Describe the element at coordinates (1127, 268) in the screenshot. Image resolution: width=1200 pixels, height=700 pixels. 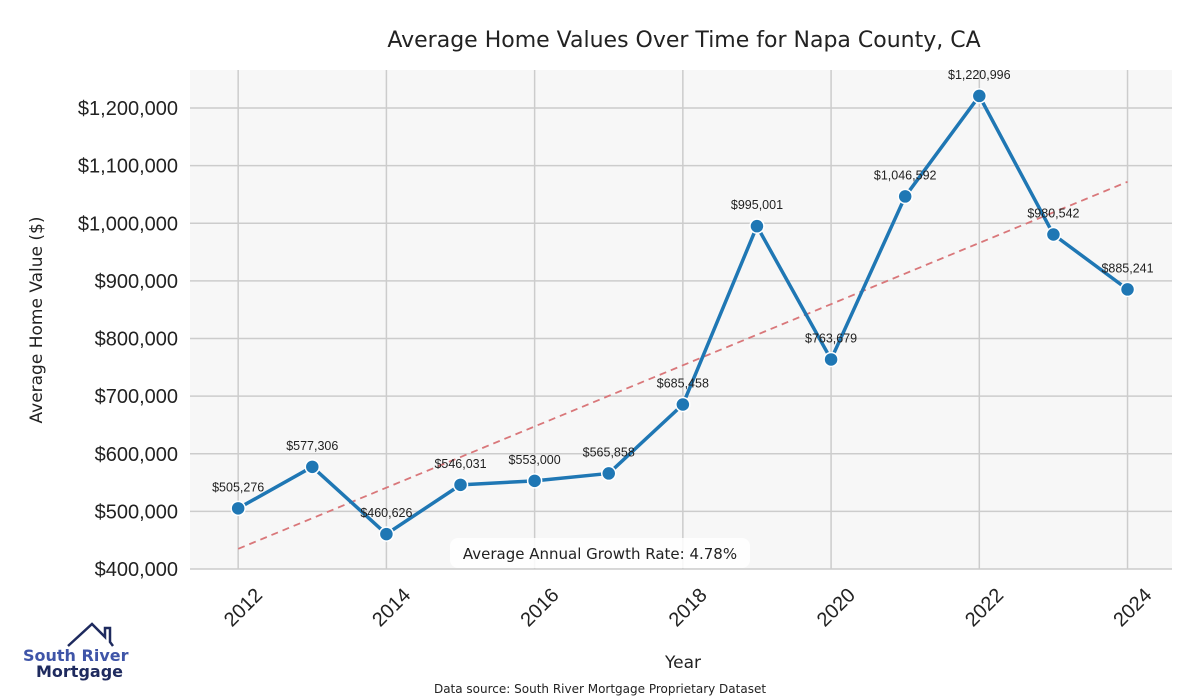
I see `data-label: $885,241` at that location.